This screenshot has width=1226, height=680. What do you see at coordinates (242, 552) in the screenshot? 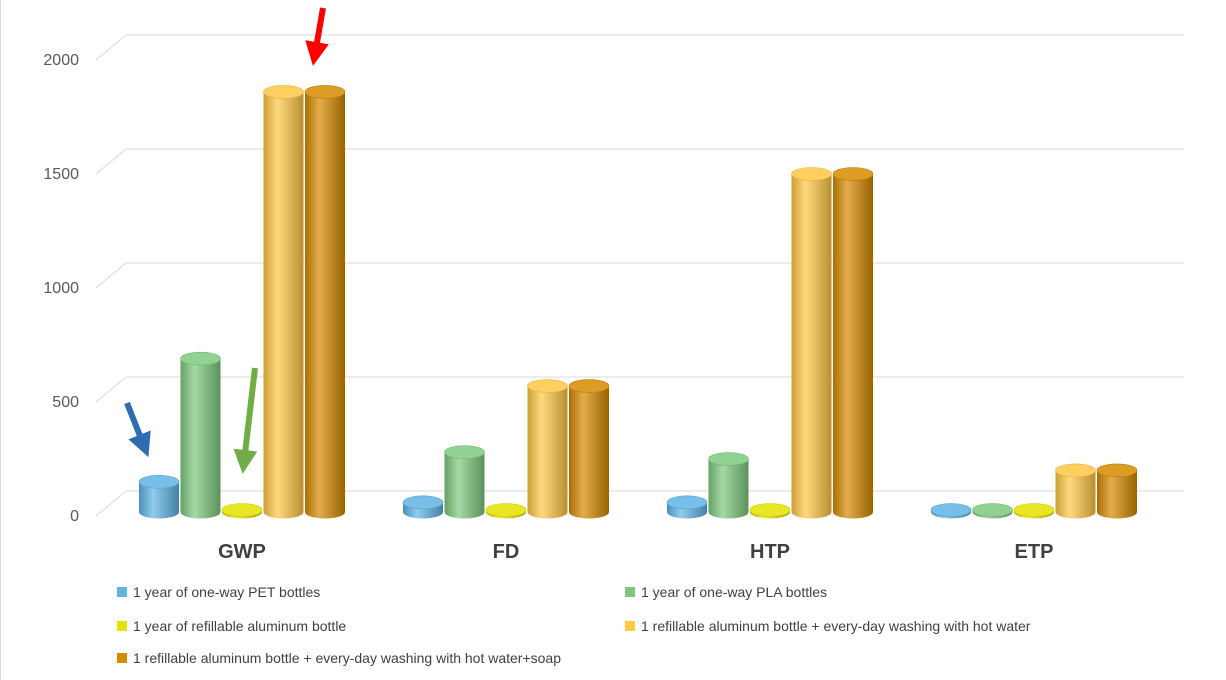
I see `x-category-label: GWP` at bounding box center [242, 552].